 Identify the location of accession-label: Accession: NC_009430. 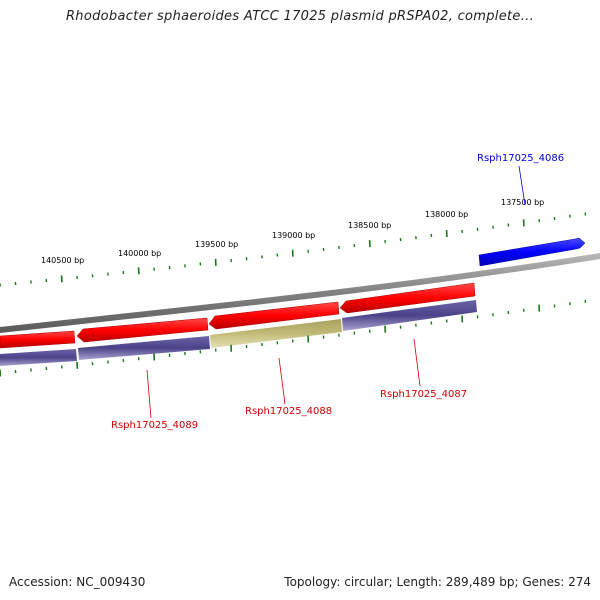
(77, 582).